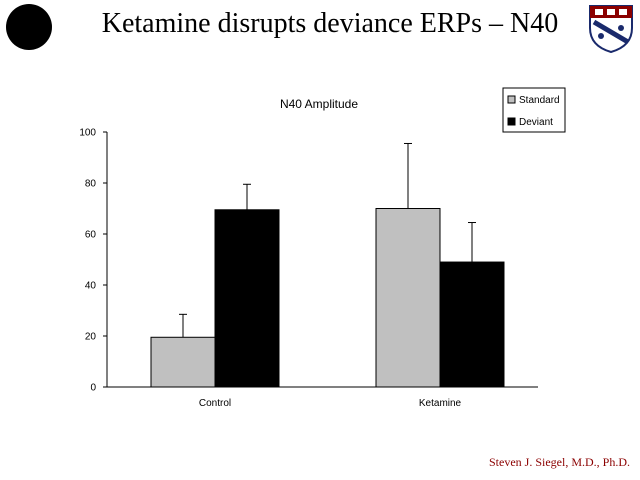 This screenshot has width=640, height=480. I want to click on y-tick-label: 80, so click(91, 184).